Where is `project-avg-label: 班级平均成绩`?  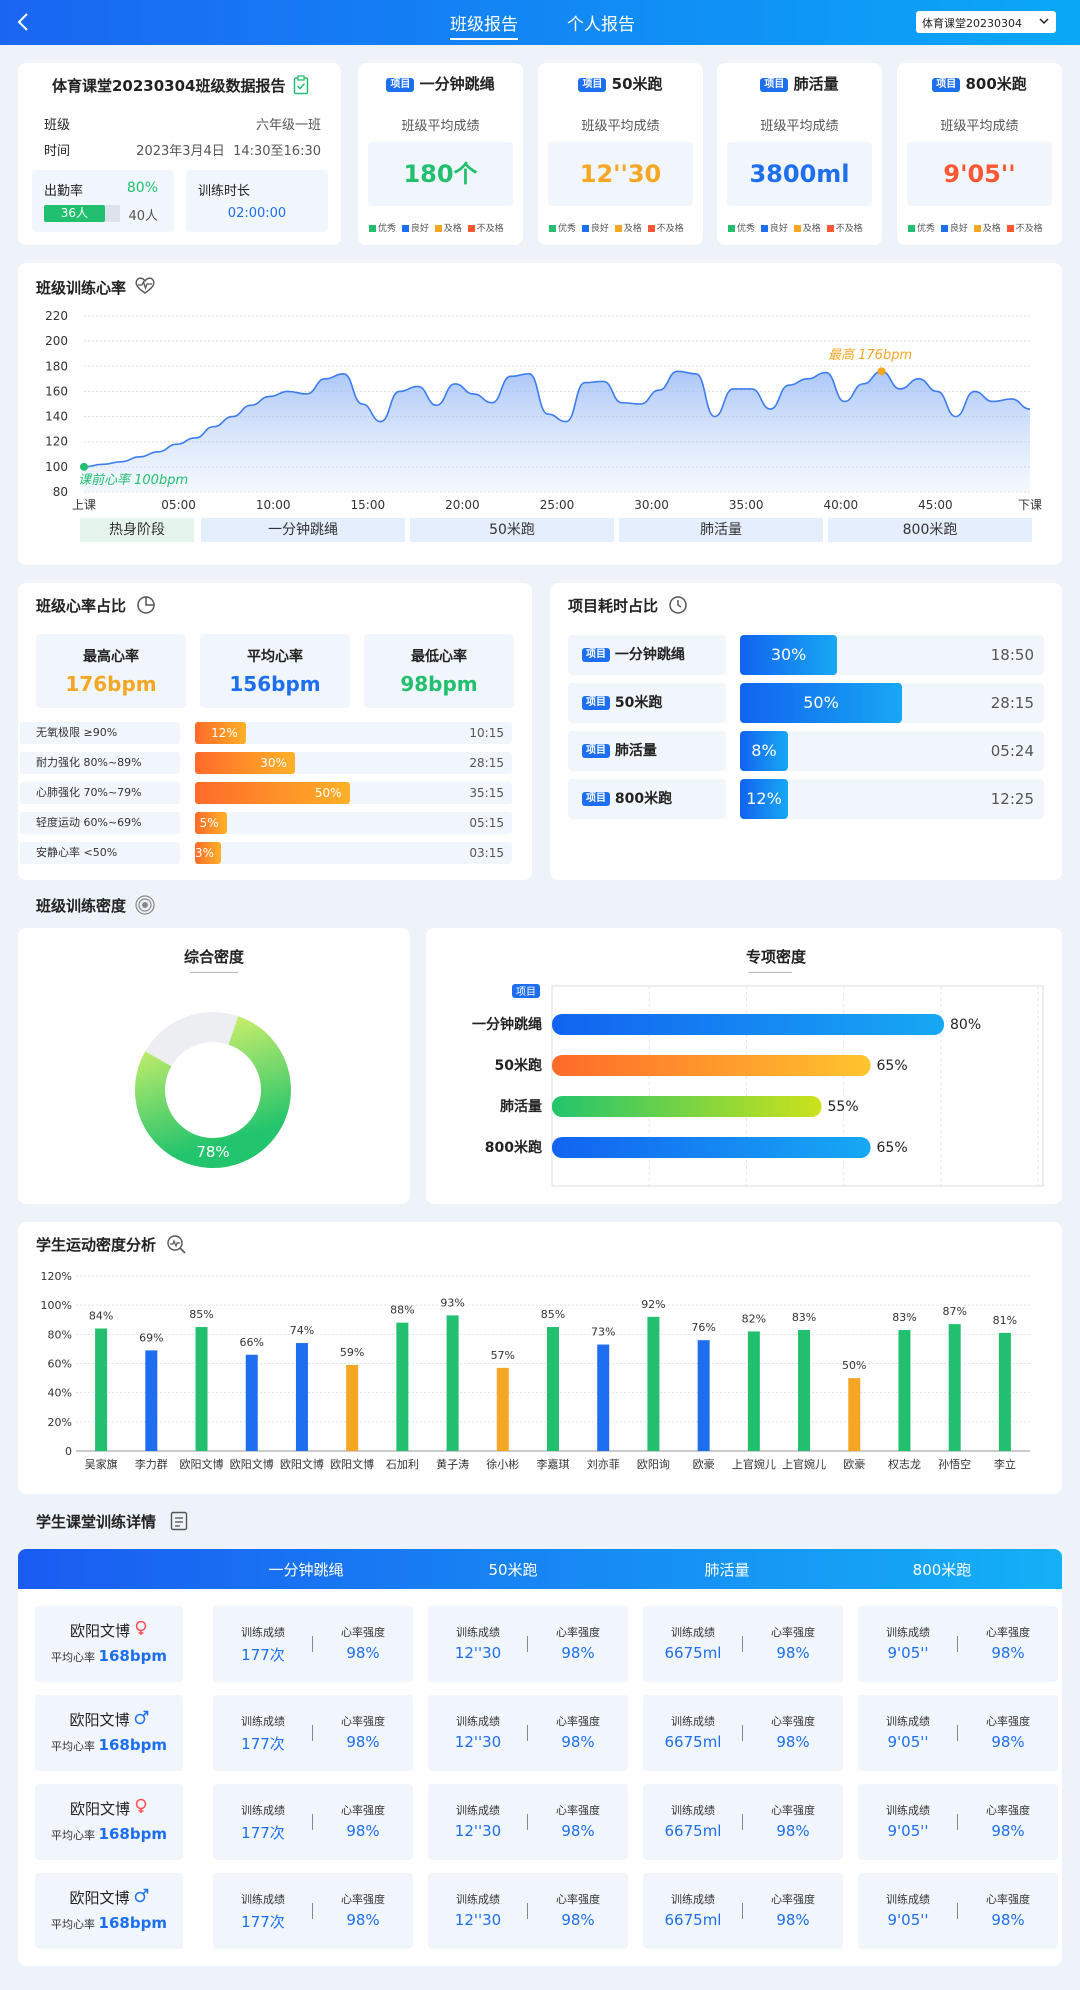 project-avg-label: 班级平均成绩 is located at coordinates (799, 126).